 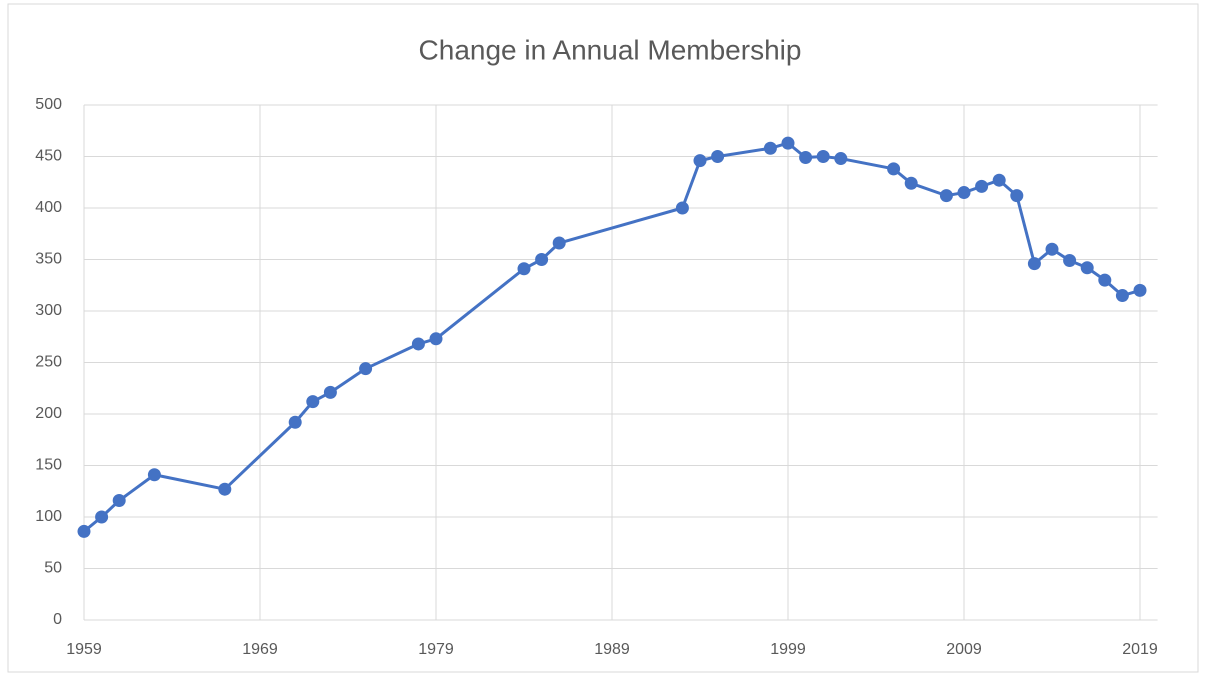 What do you see at coordinates (436, 649) in the screenshot?
I see `x-tick-label: 1979` at bounding box center [436, 649].